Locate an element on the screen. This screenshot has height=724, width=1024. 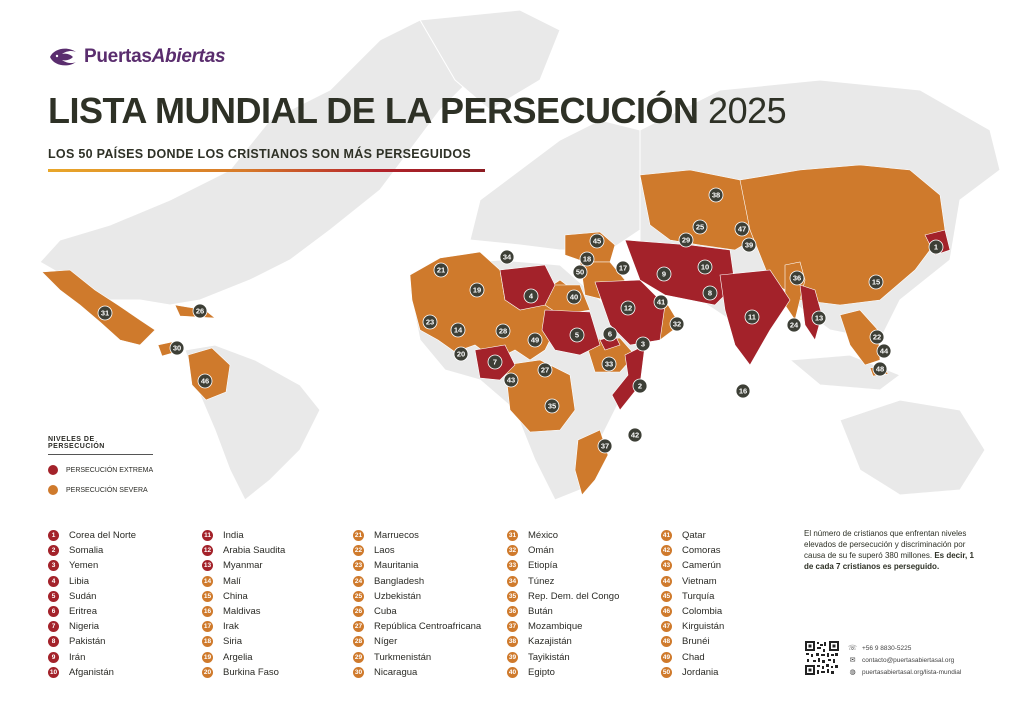
map-marker: 18 is located at coordinates (587, 259).